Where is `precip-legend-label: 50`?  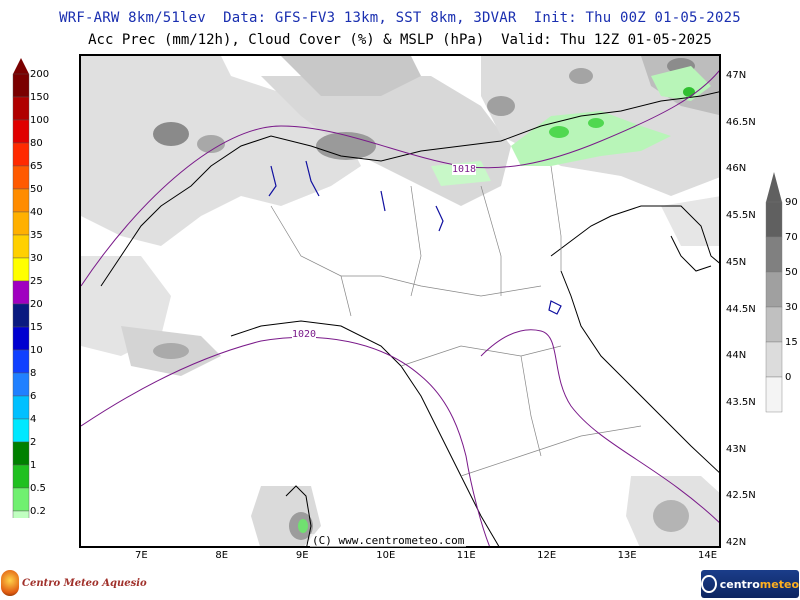
precip-legend-label: 50 is located at coordinates (36, 189).